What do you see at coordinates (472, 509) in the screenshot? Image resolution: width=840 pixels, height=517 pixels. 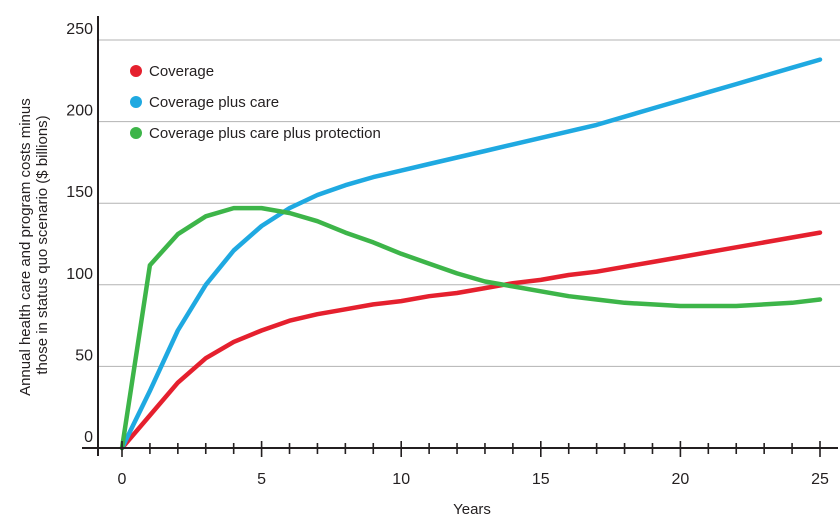 I see `x-axis-title: Years` at bounding box center [472, 509].